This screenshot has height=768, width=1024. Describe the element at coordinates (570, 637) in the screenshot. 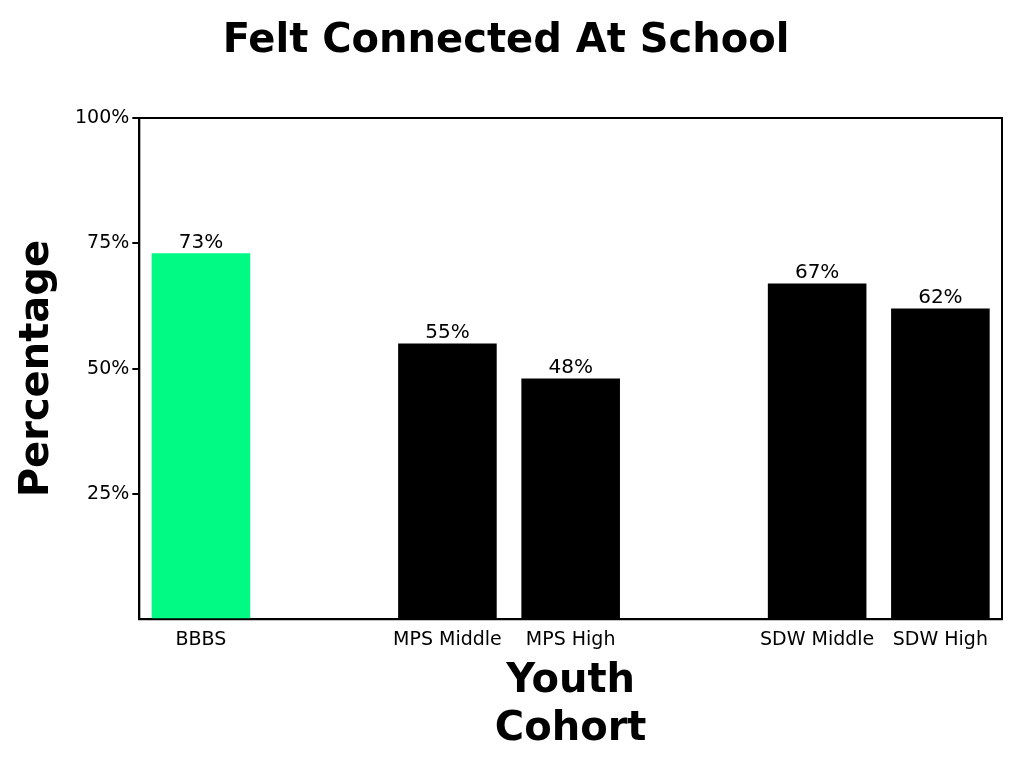

I see `x-tick-label: MPS High` at that location.